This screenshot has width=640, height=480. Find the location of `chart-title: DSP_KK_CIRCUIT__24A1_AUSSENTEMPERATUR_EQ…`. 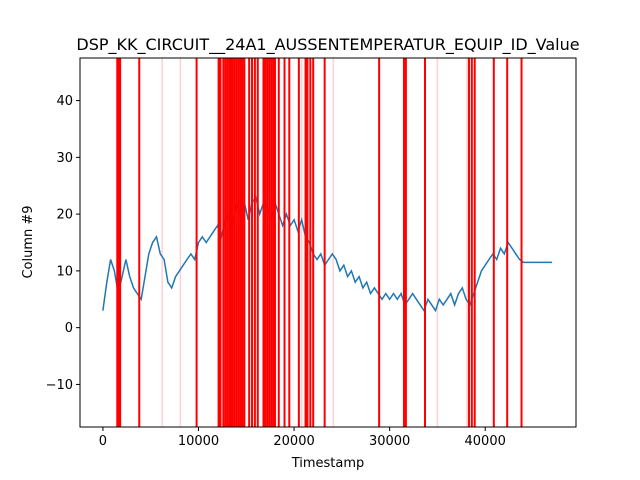

chart-title: DSP_KK_CIRCUIT__24A1_AUSSENTEMPERATUR_EQ… is located at coordinates (327, 45).